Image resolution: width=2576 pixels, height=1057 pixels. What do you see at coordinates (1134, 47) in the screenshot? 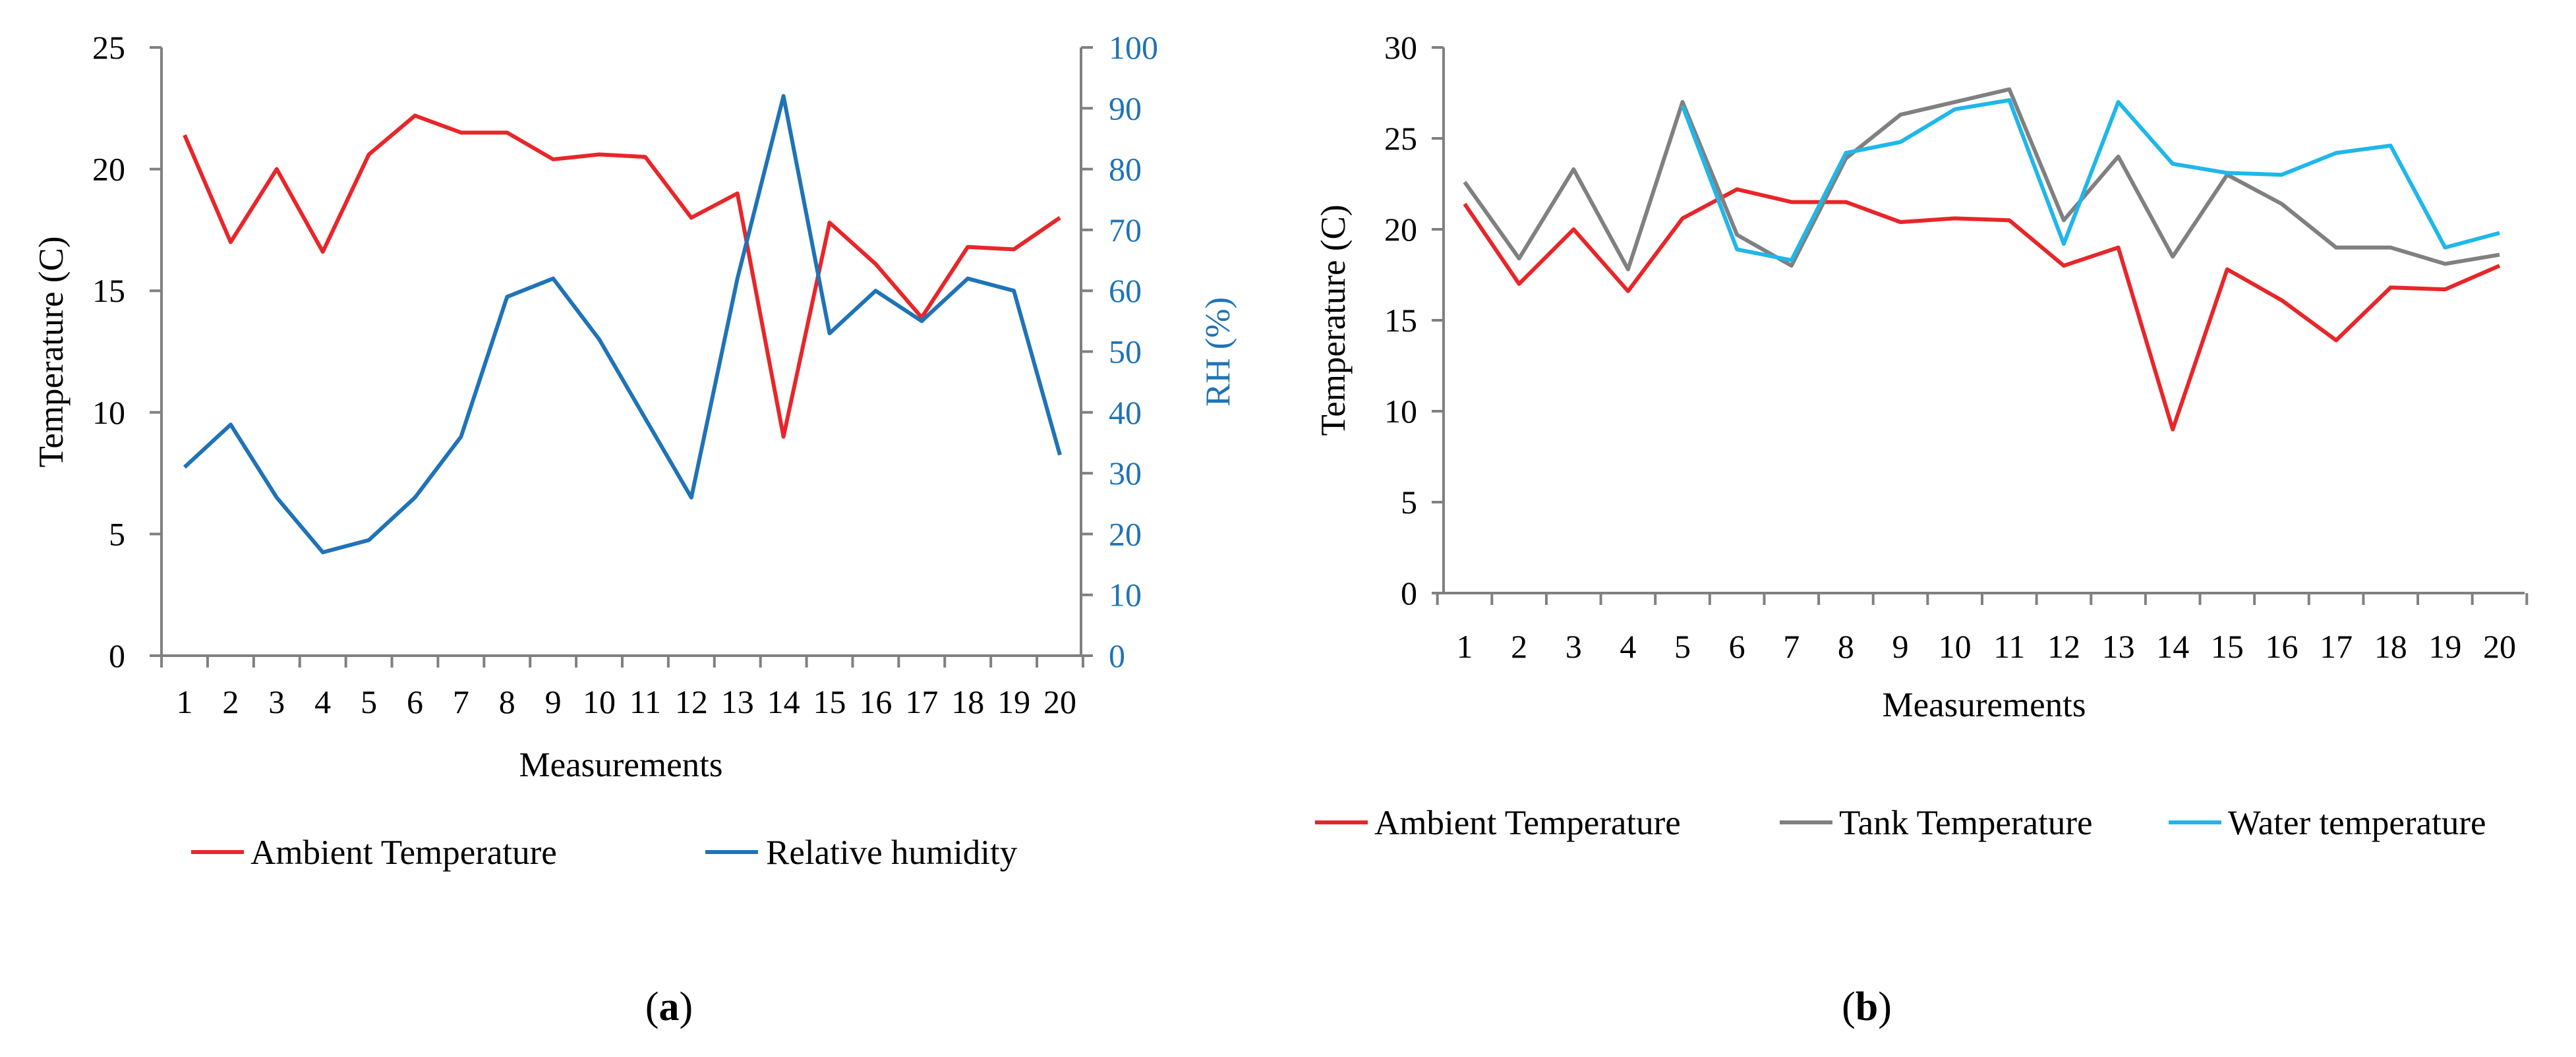
I see `y2-tick-label: 100` at bounding box center [1134, 47].